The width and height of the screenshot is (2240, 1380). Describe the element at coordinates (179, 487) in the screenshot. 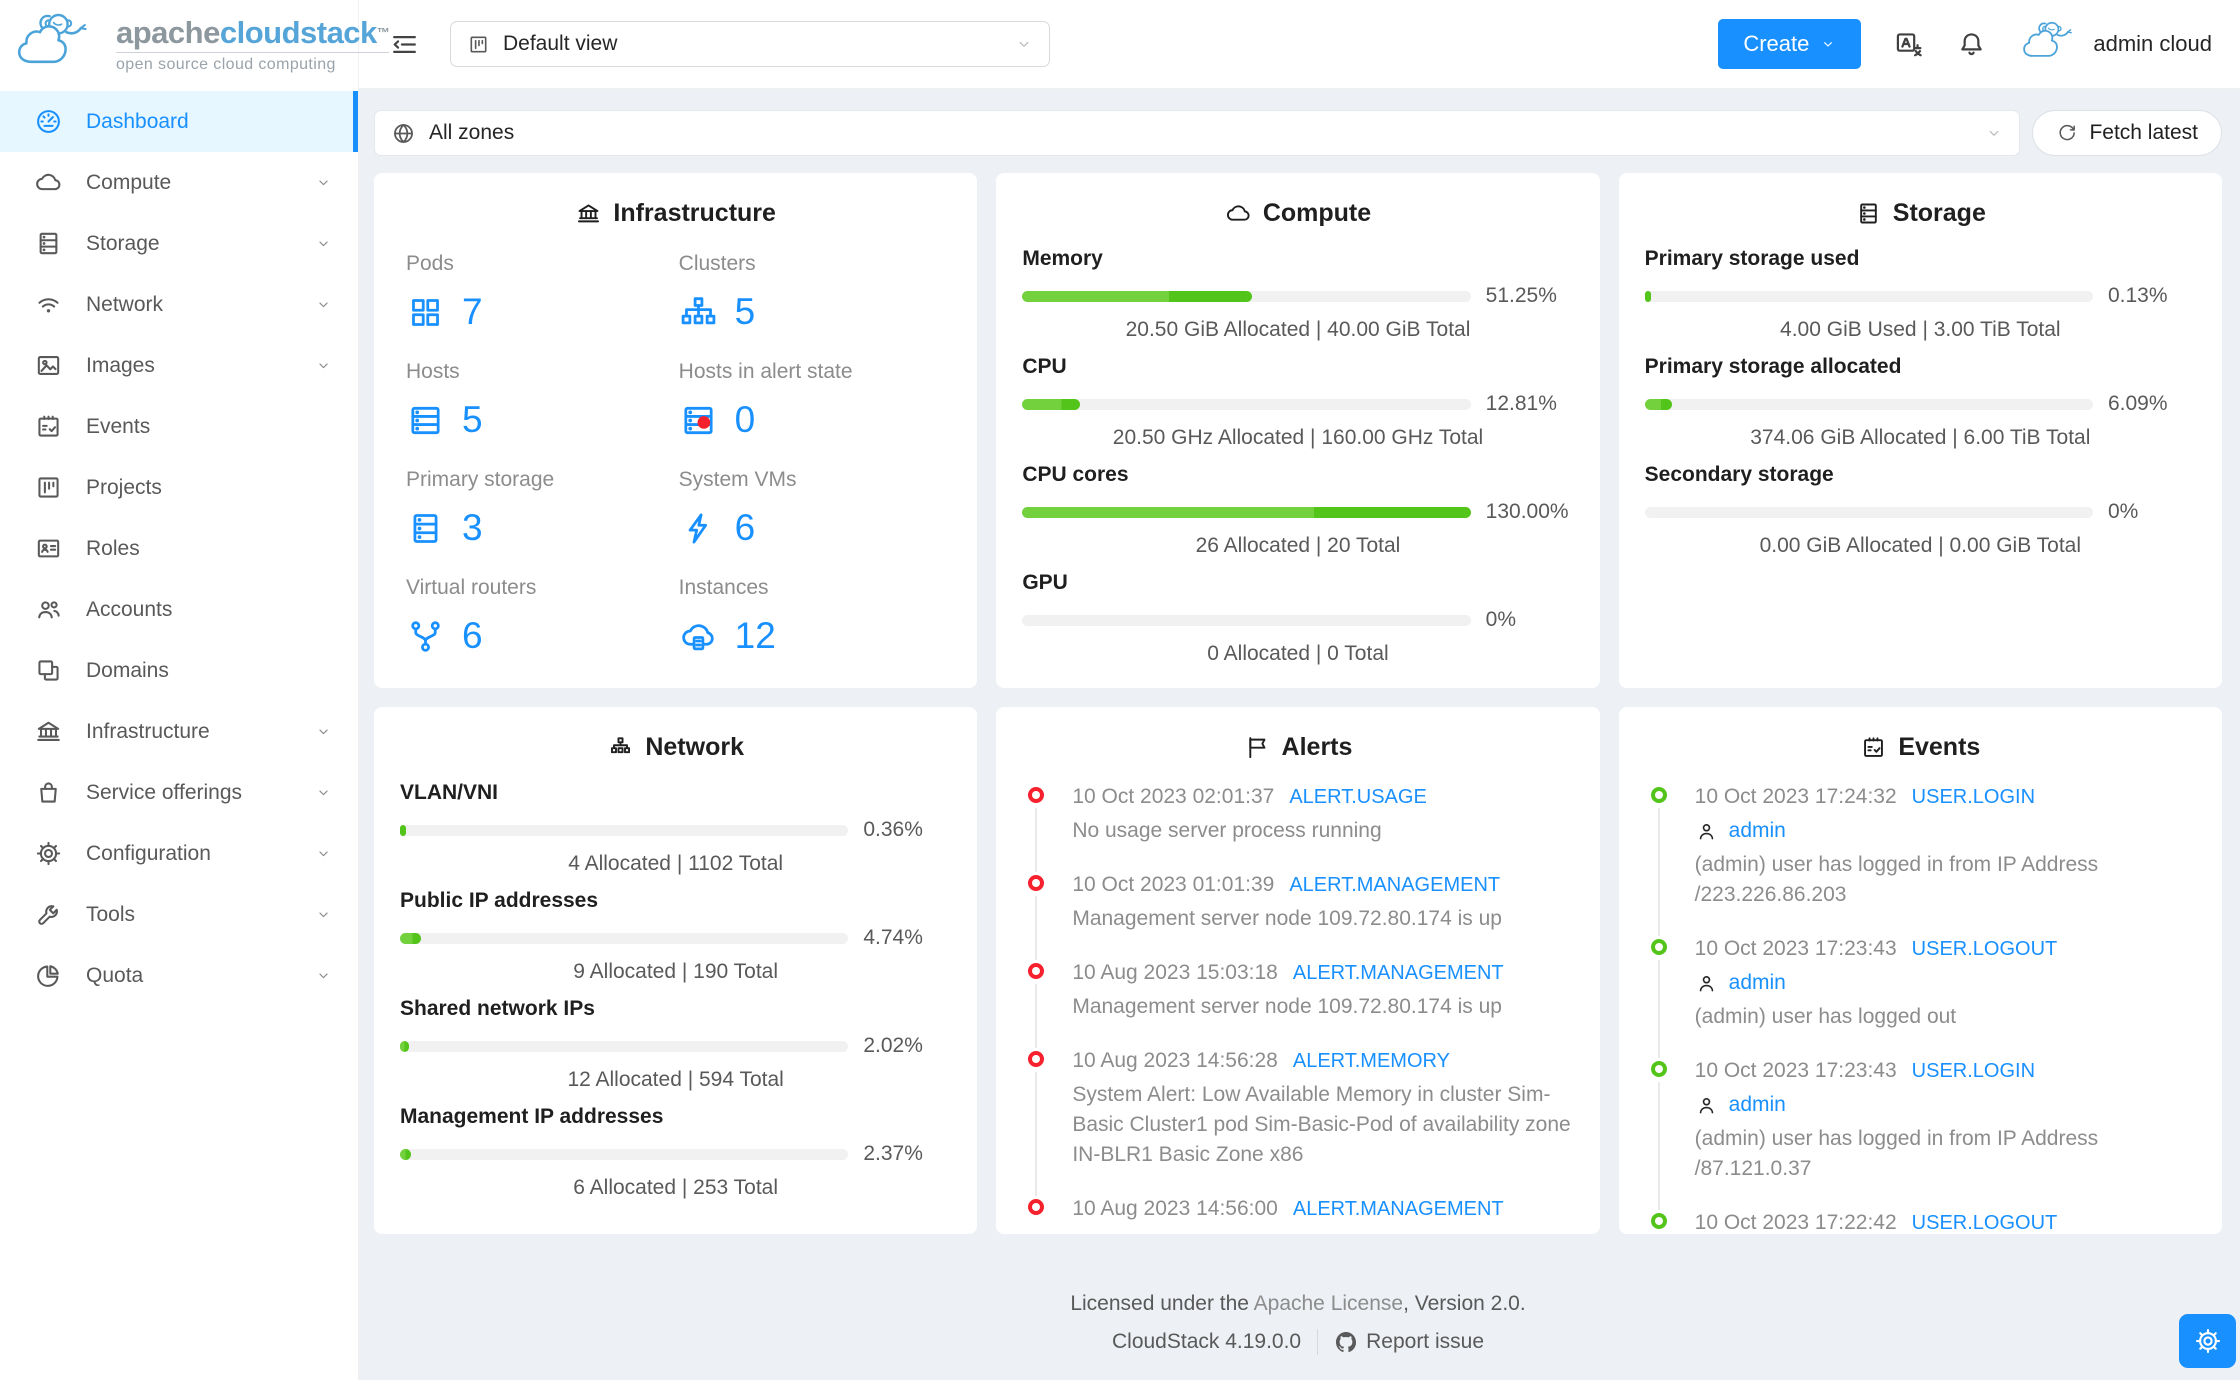

I see `sidebar-item-projects: Projects` at that location.